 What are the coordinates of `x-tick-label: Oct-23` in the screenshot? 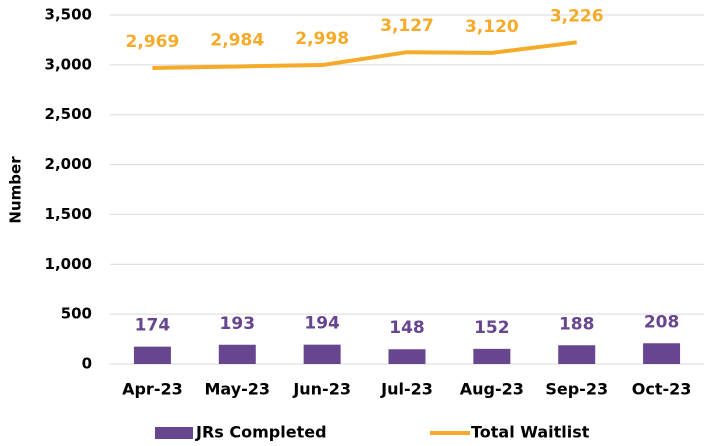 It's located at (662, 389).